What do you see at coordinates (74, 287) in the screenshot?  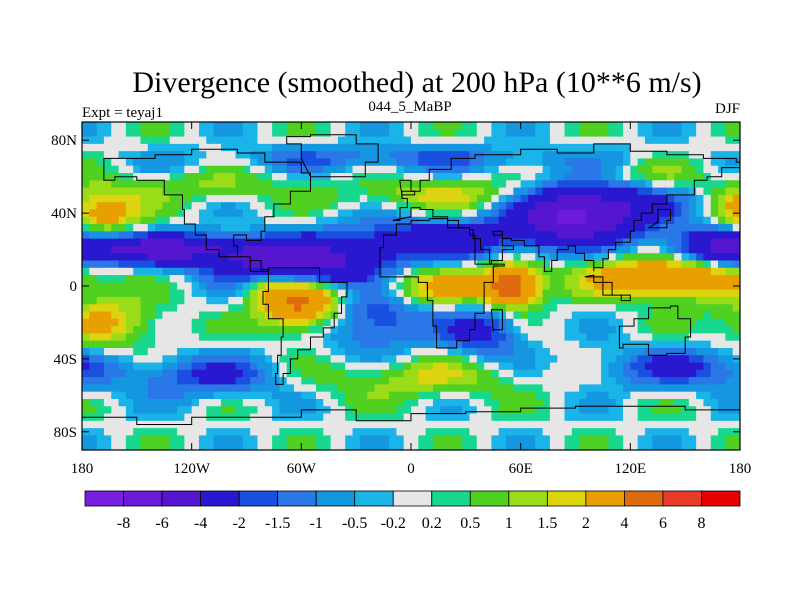 I see `y-tick-label: 0` at bounding box center [74, 287].